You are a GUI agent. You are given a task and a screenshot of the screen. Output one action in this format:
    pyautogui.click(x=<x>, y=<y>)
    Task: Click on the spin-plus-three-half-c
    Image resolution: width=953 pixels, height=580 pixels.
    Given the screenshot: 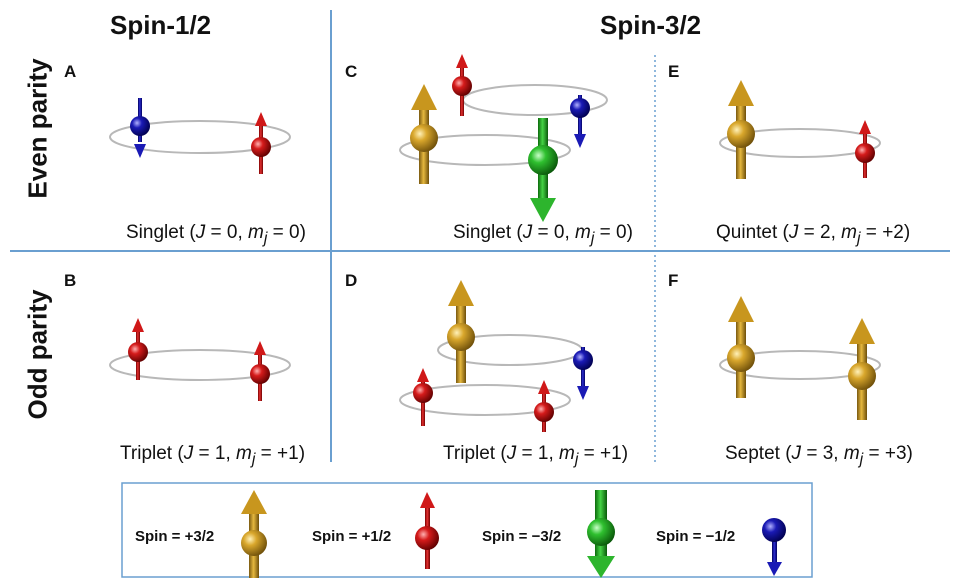 What is the action you would take?
    pyautogui.click(x=424, y=134)
    